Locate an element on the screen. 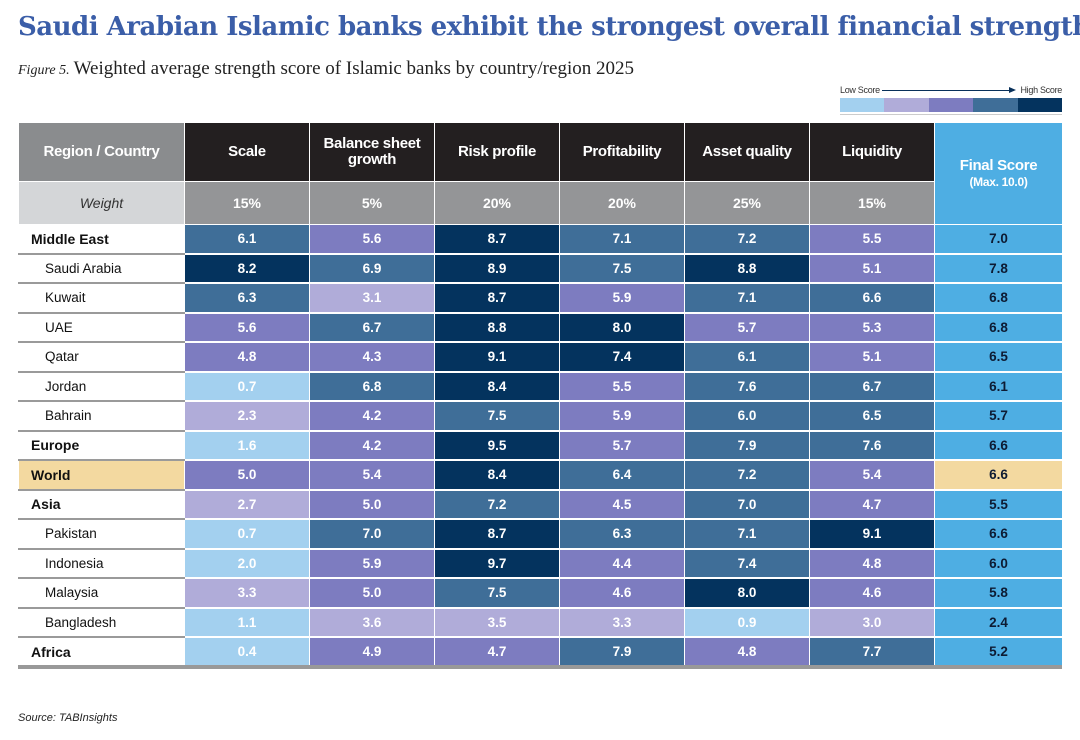  column-header: Profitability is located at coordinates (622, 152).